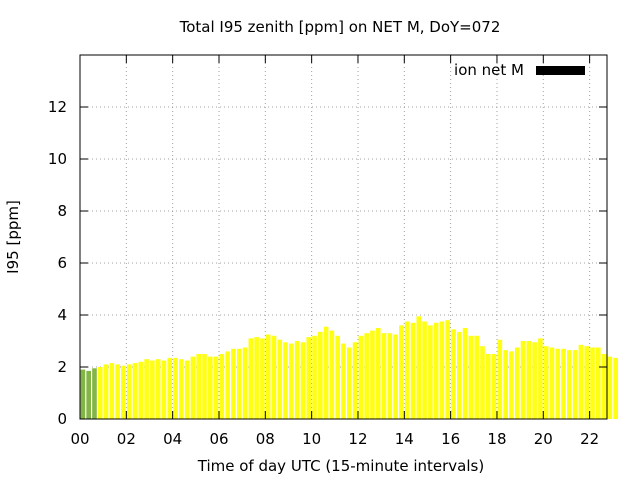 Image resolution: width=640 pixels, height=480 pixels. I want to click on y-tick-label: 10, so click(57, 159).